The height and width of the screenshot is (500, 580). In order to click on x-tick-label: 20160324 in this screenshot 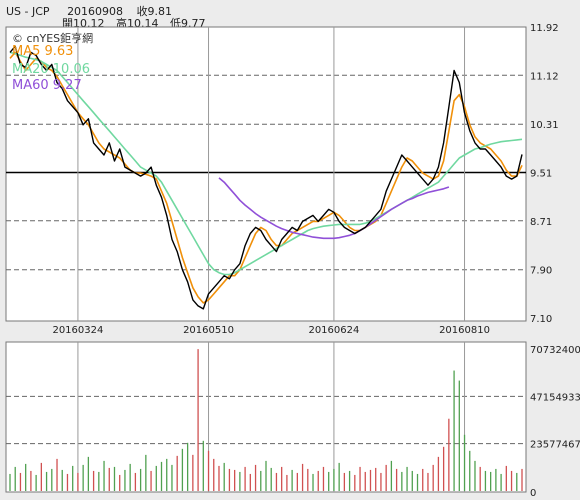, I will do `click(77, 330)`.